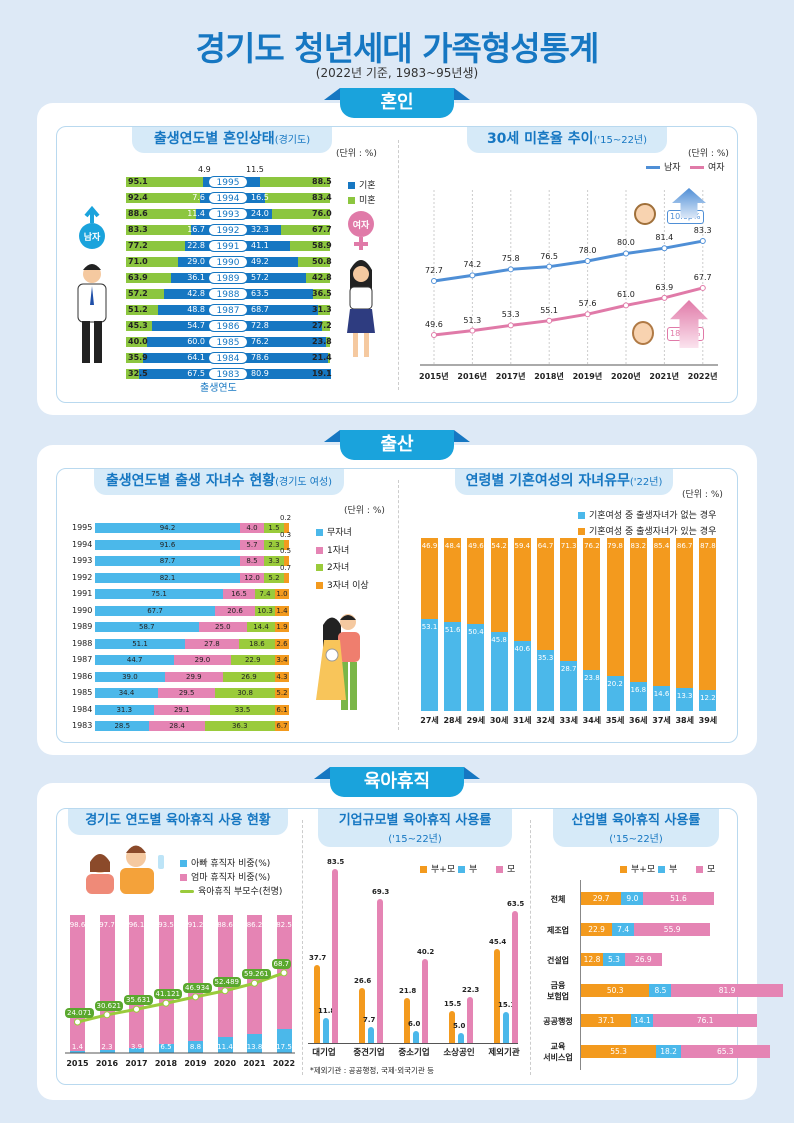 This screenshot has width=794, height=1123. Describe the element at coordinates (372, 1070) in the screenshot. I see `footnote: *제외기관 : 공공행정, 국제·외국기관 등` at that location.